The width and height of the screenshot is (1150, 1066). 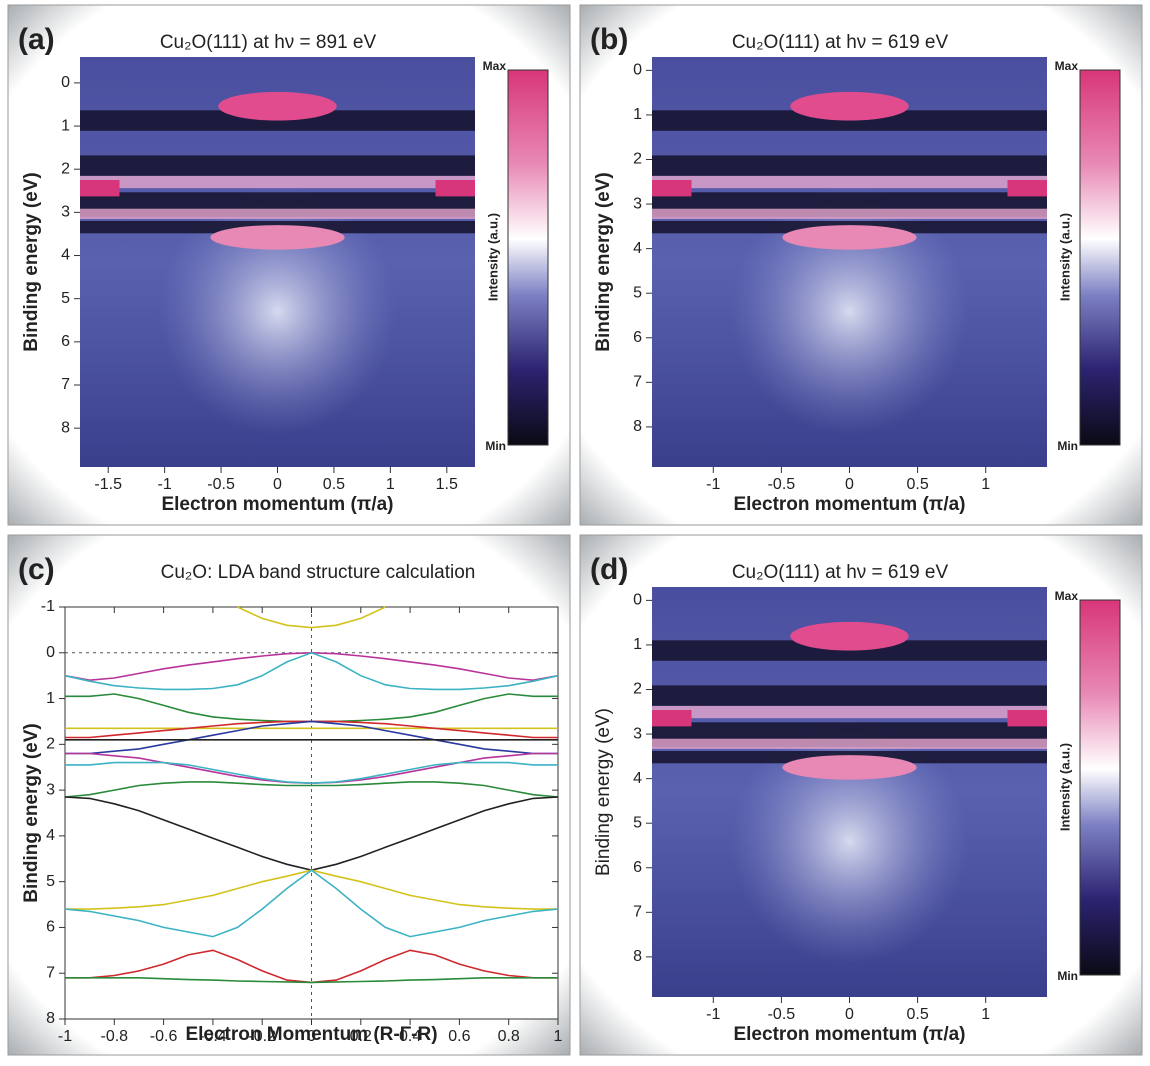 What do you see at coordinates (637, 337) in the screenshot?
I see `y-tick-label: 6` at bounding box center [637, 337].